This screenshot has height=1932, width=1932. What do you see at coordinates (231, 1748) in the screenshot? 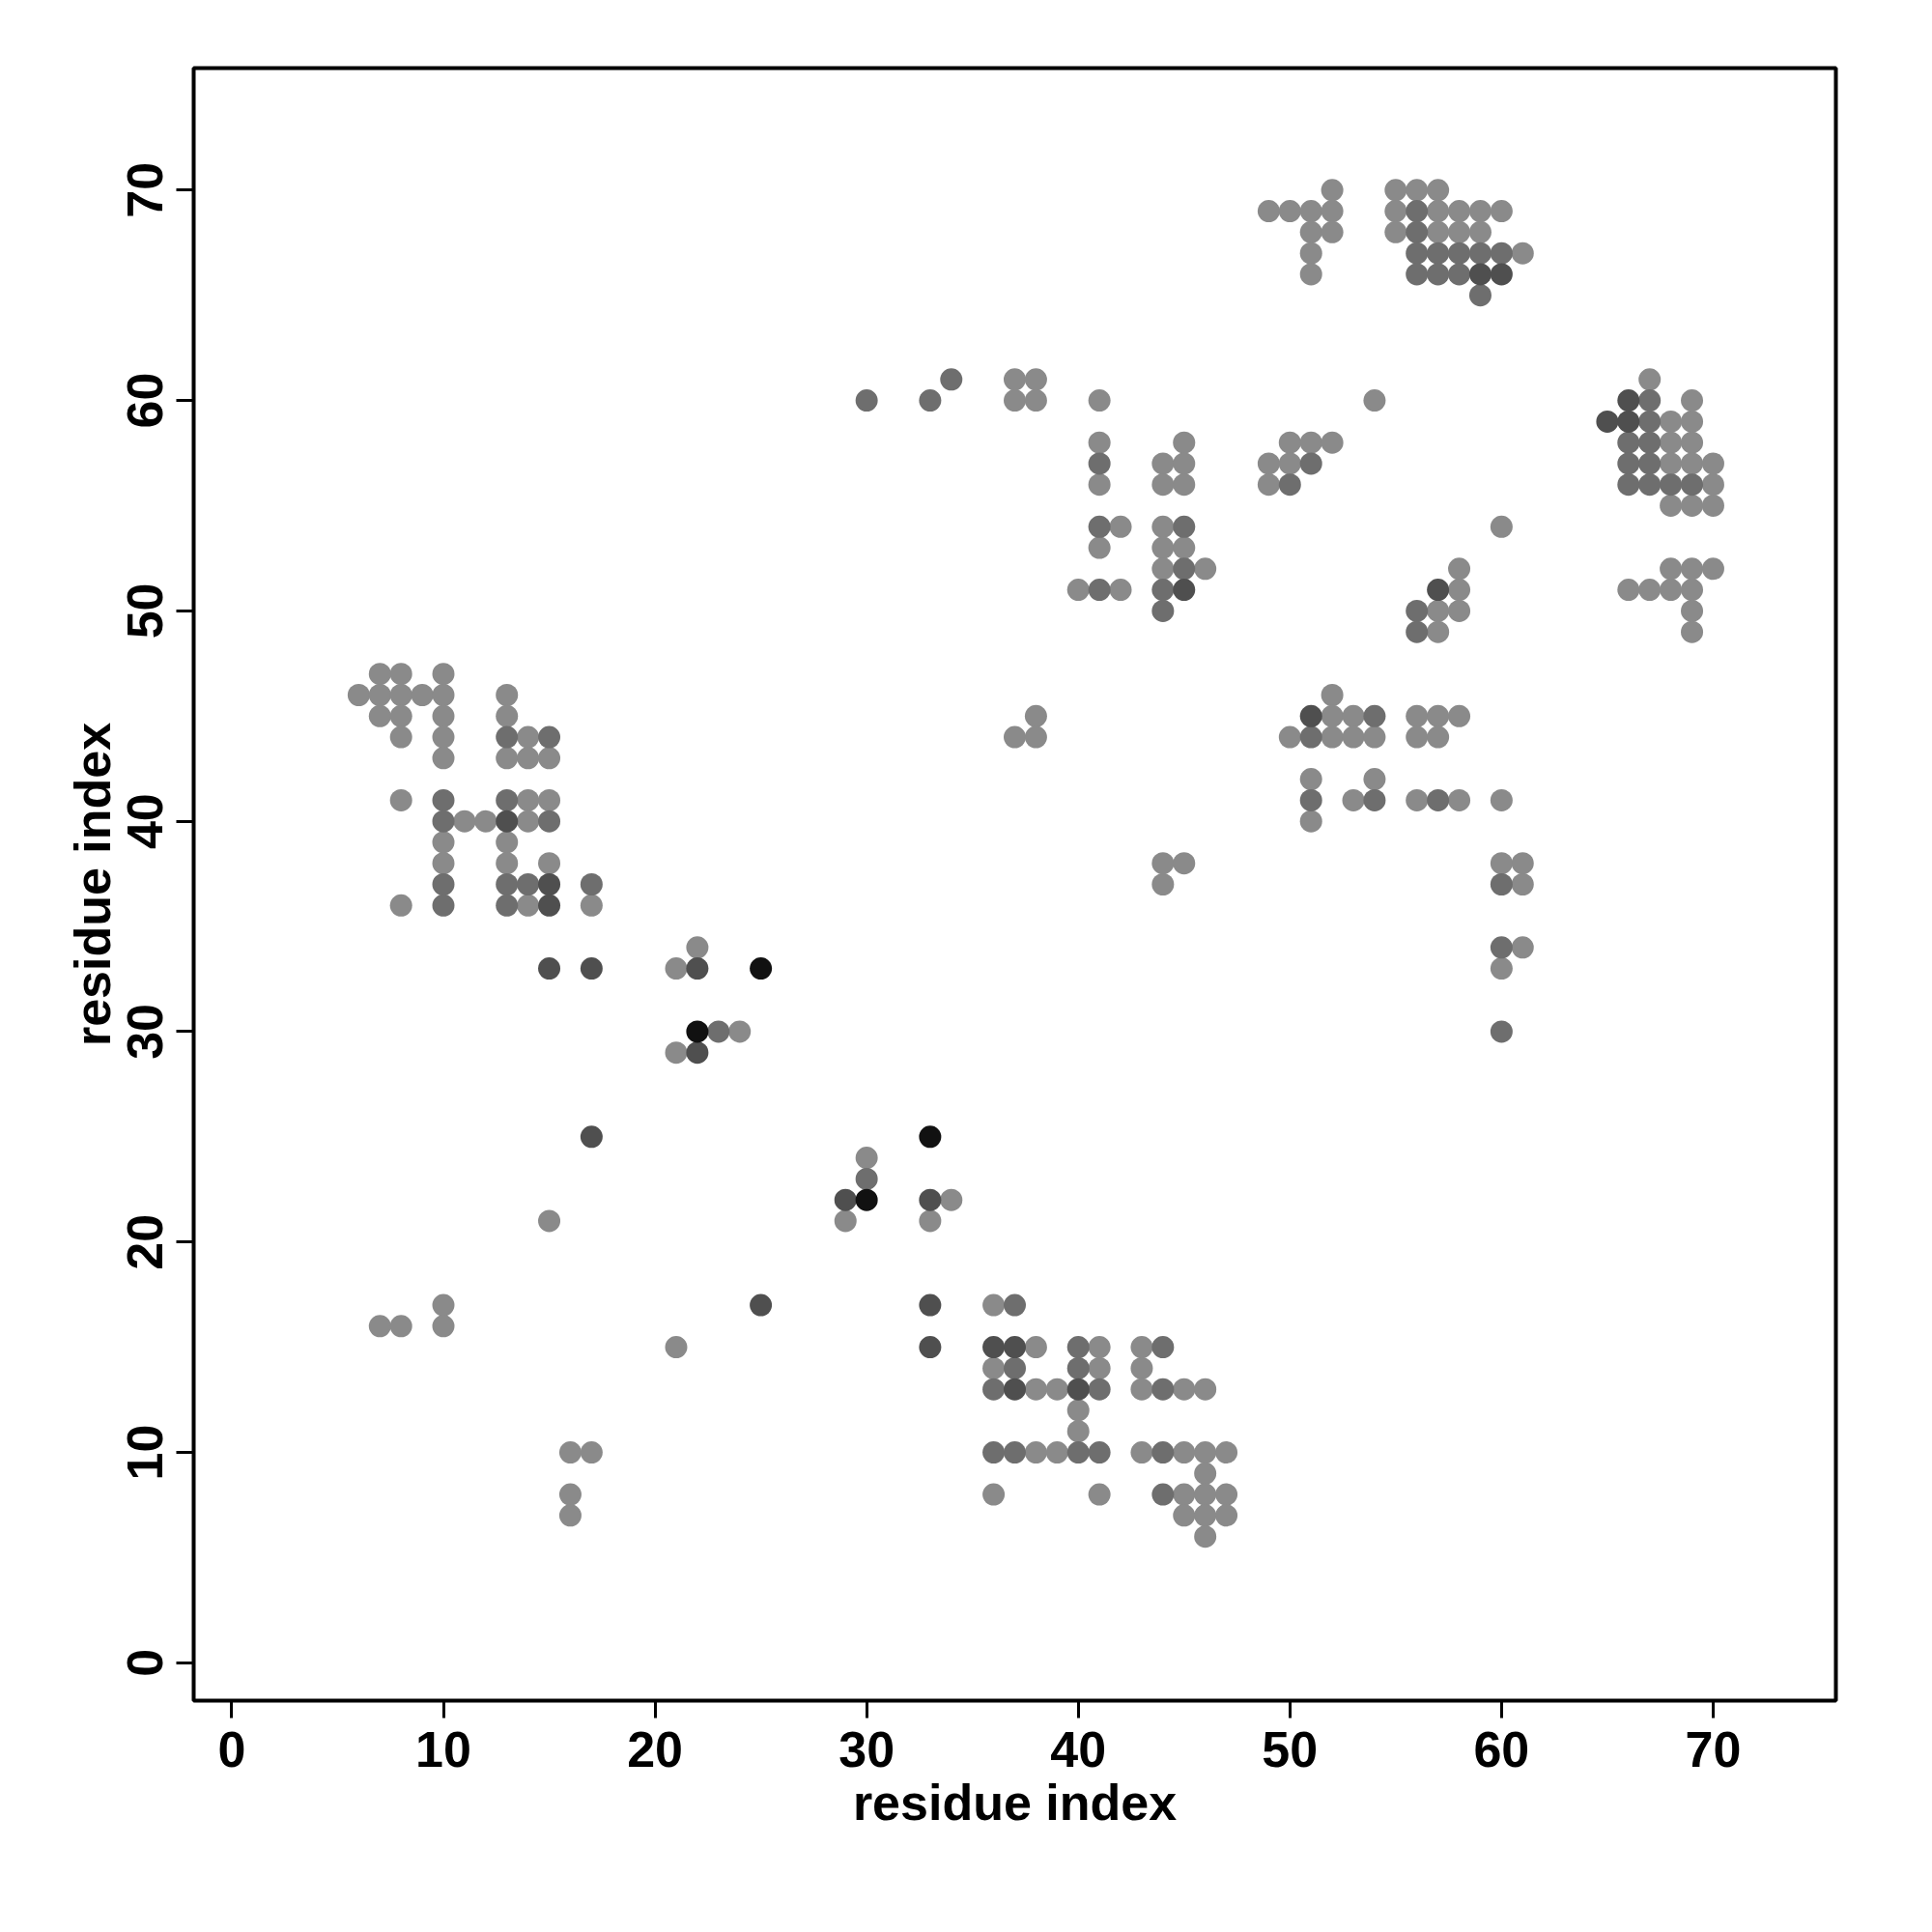
I see `x-tick-label: 0` at bounding box center [231, 1748].